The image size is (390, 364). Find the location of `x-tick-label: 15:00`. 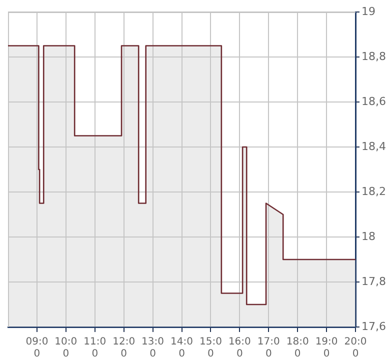

x-tick-label: 15:00 is located at coordinates (210, 348).